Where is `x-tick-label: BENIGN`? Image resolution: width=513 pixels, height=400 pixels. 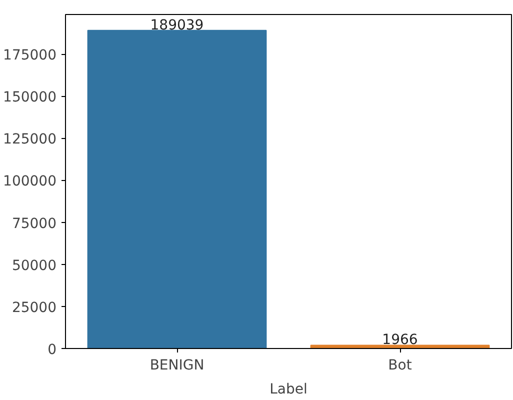 x-tick-label: BENIGN is located at coordinates (177, 366).